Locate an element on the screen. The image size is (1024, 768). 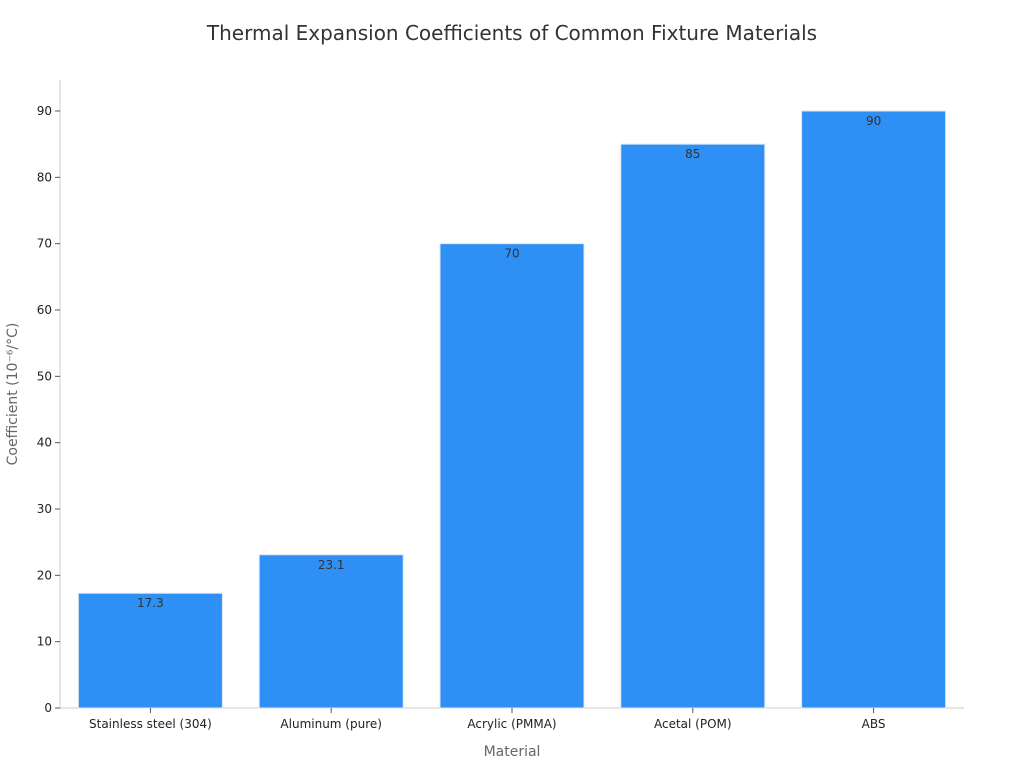
x-tick-label: ABS is located at coordinates (874, 724).